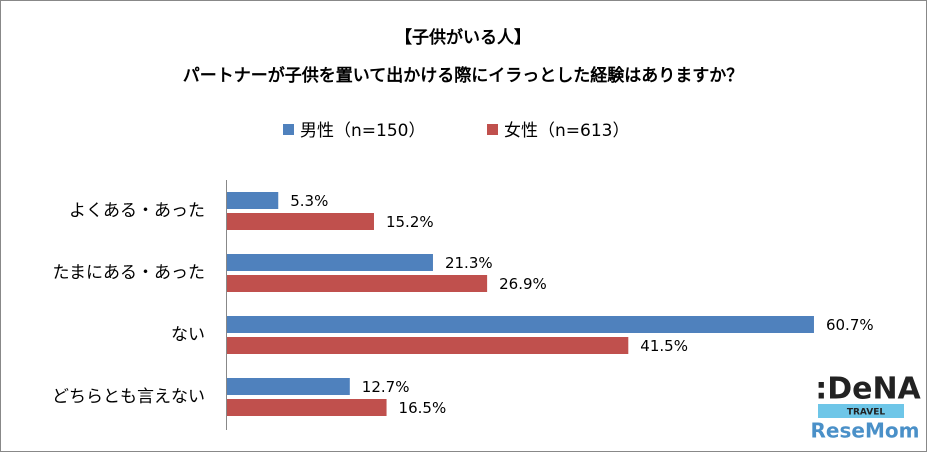  What do you see at coordinates (664, 346) in the screenshot?
I see `value-label: 41.5%` at bounding box center [664, 346].